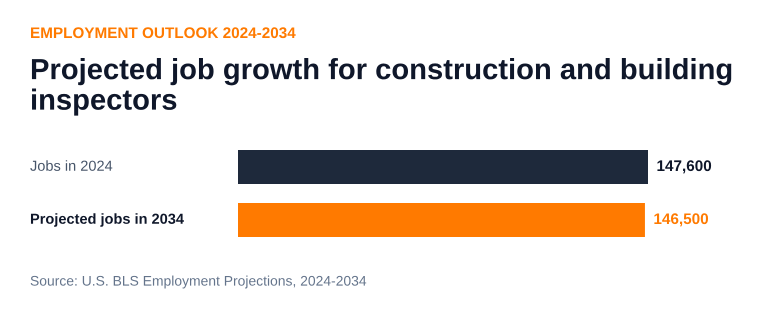  Describe the element at coordinates (71, 165) in the screenshot. I see `y-tick-label: Jobs in 2024` at that location.